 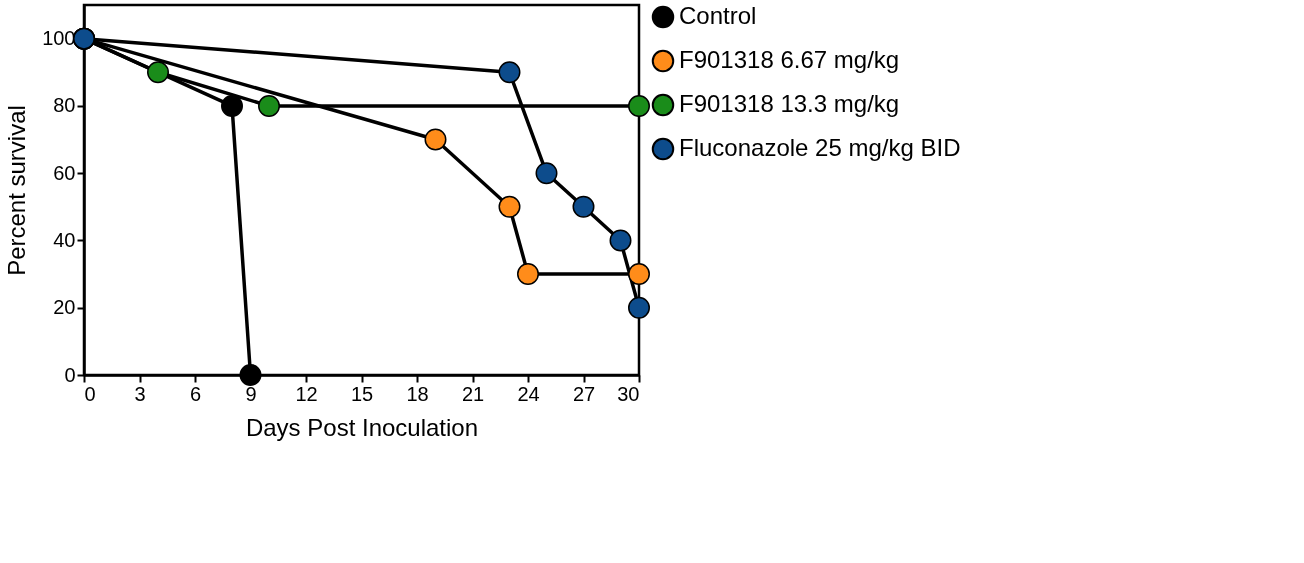 I want to click on x-tick-label: 6, so click(x=195, y=393).